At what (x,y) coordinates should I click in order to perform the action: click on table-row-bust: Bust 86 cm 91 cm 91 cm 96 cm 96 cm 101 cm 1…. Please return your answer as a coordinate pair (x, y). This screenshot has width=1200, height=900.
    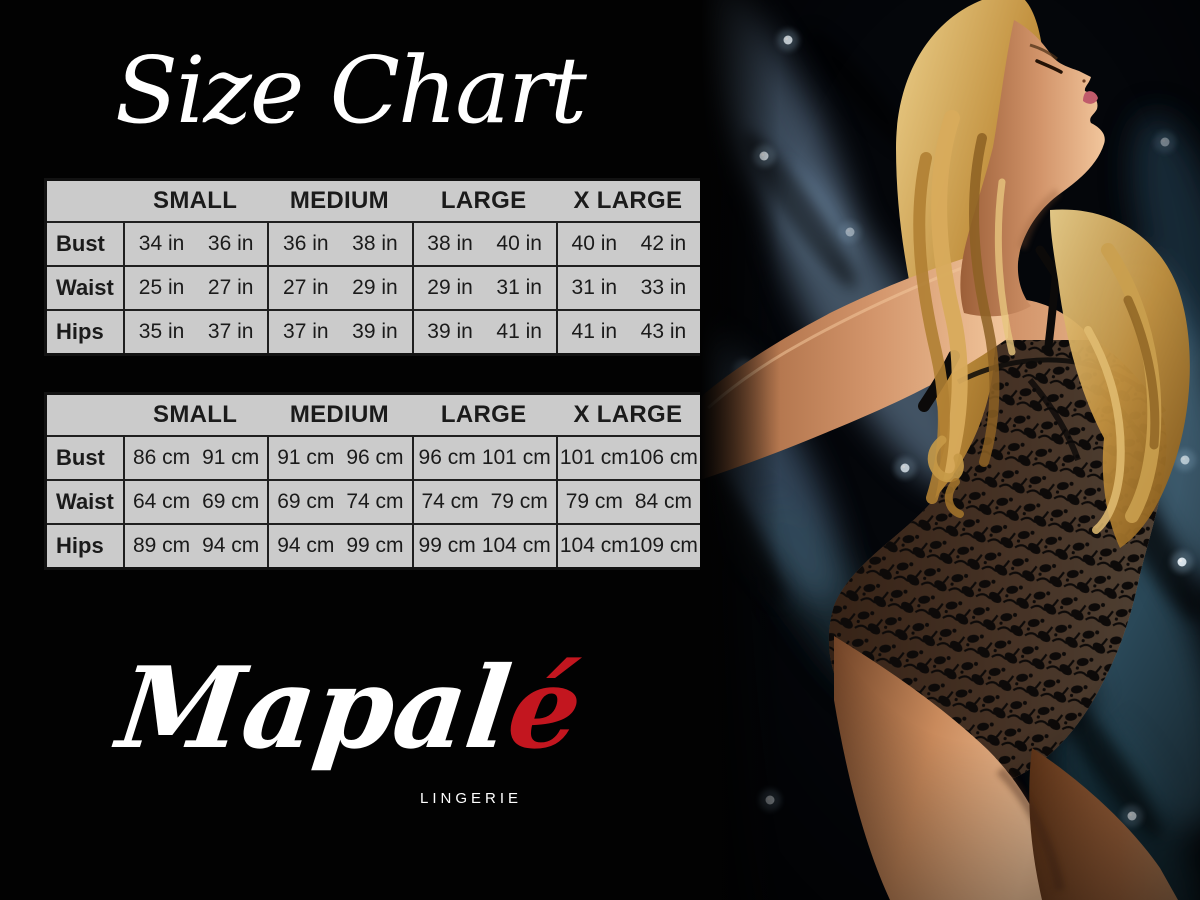
    Looking at the image, I should click on (373, 457).